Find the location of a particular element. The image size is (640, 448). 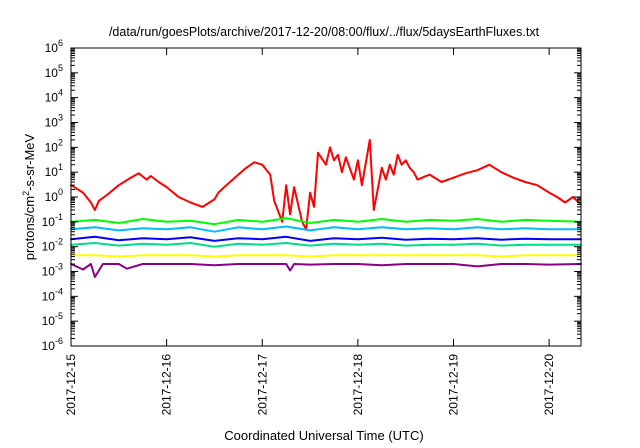

y-tick-label: 10¹ is located at coordinates (54, 170).